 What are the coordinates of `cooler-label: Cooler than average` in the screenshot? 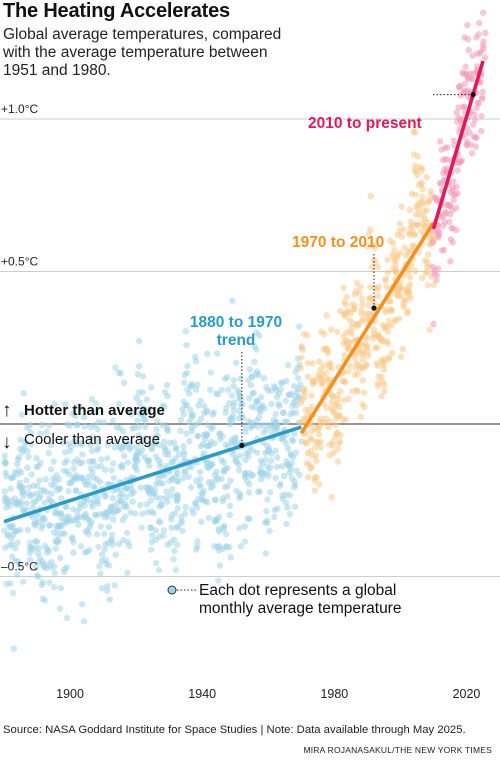 It's located at (92, 439).